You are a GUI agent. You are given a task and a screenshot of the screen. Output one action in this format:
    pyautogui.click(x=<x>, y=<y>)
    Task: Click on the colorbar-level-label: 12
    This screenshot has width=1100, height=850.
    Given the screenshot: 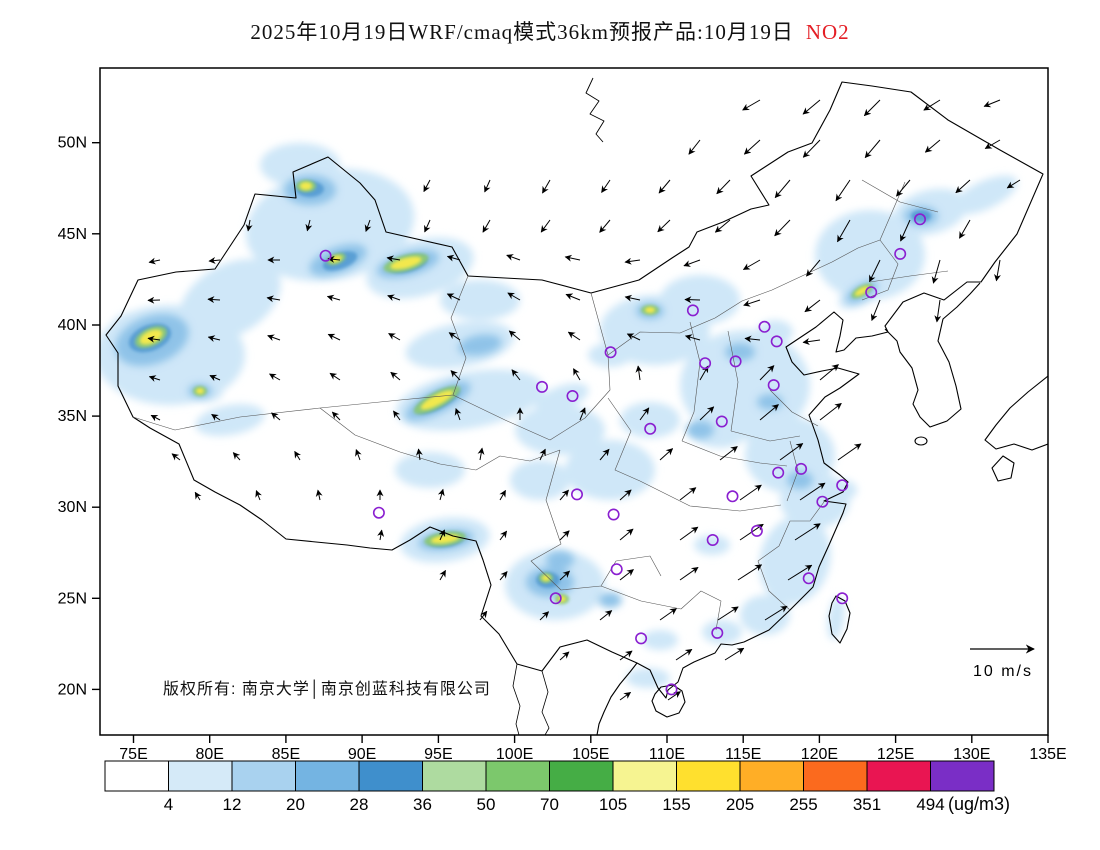 What is the action you would take?
    pyautogui.click(x=232, y=804)
    